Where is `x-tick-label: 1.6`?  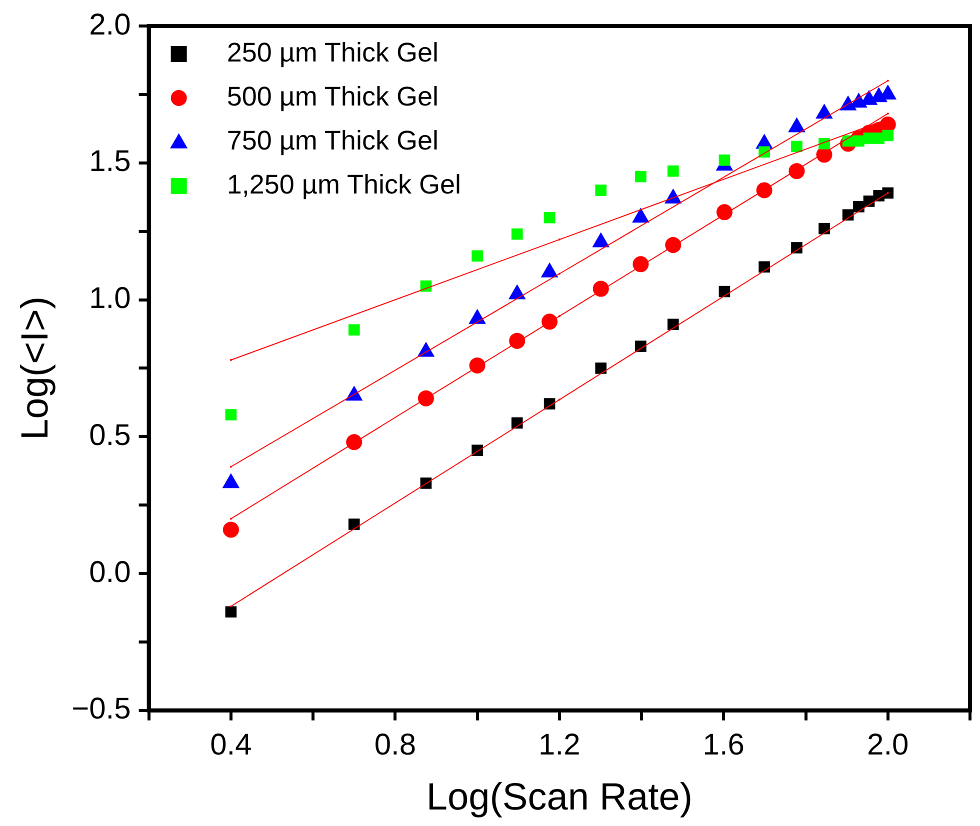 x-tick-label: 1.6 is located at coordinates (723, 745).